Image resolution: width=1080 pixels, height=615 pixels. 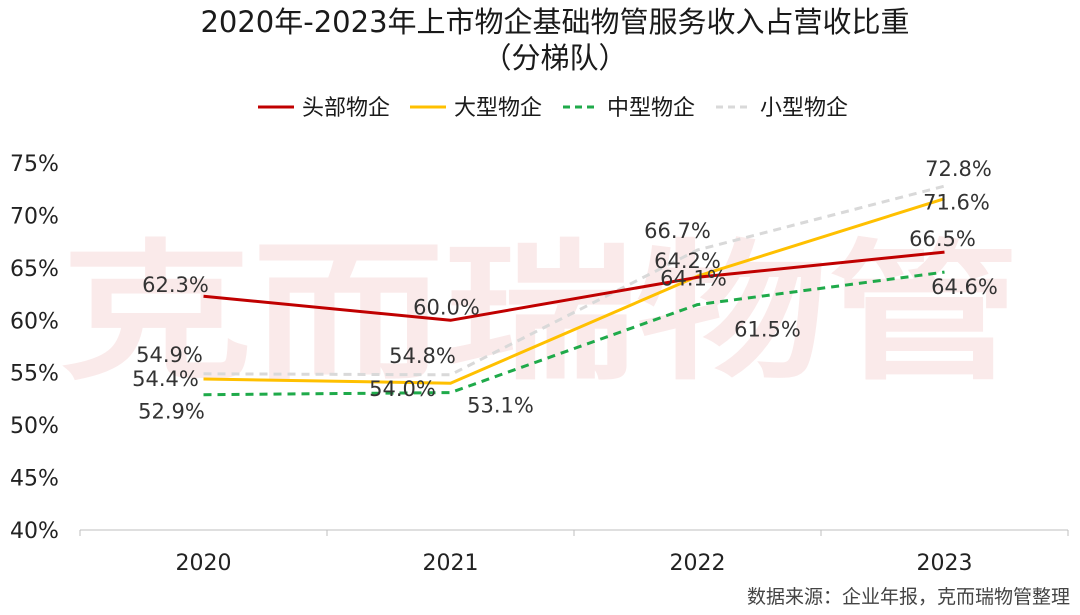 What do you see at coordinates (34, 479) in the screenshot?
I see `y-tick-label: 45%` at bounding box center [34, 479].